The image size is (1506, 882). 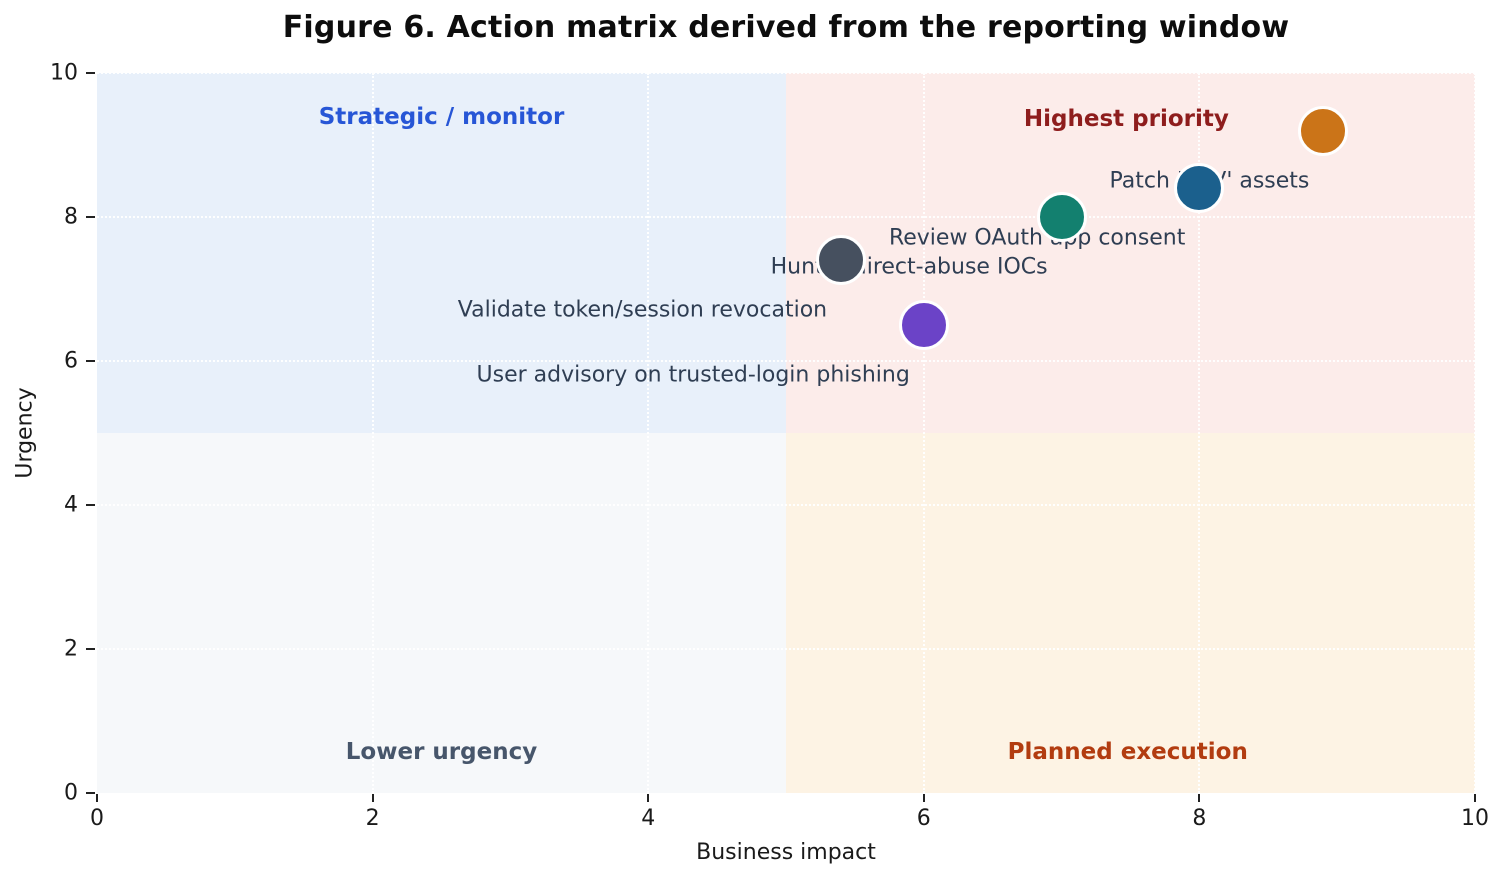 What do you see at coordinates (648, 818) in the screenshot?
I see `x-tick-label: 4` at bounding box center [648, 818].